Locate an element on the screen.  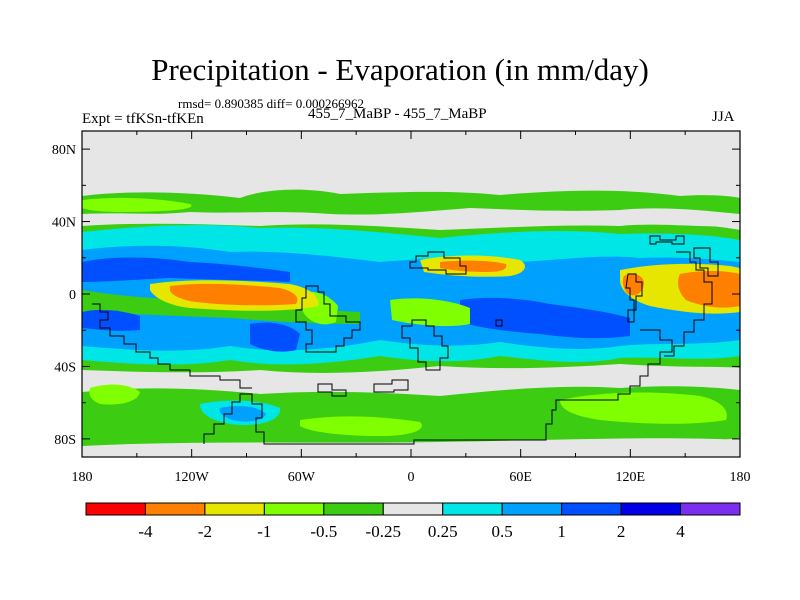
contour-green-africa is located at coordinates (430, 312).